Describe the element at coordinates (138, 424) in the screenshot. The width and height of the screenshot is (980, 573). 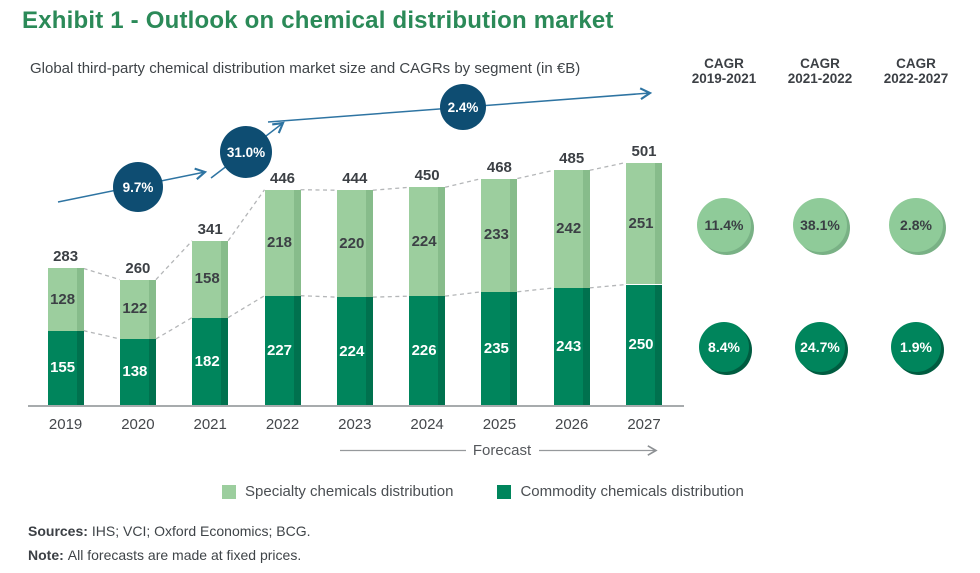
I see `x-axis-label-2020: 2020` at that location.